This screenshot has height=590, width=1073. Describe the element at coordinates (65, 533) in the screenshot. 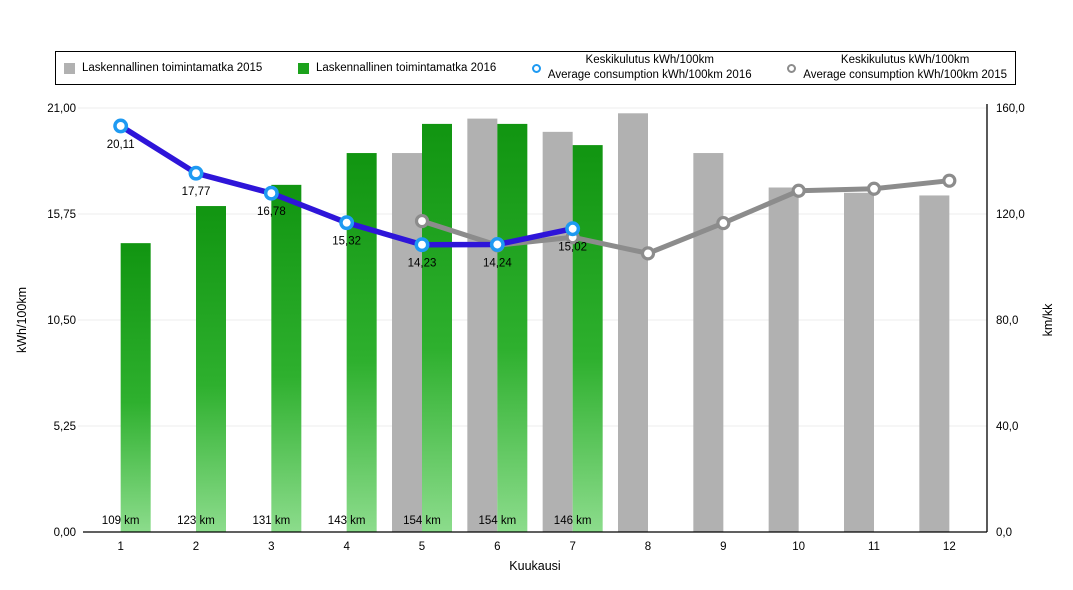

I see `svg-text: 0,00` at that location.